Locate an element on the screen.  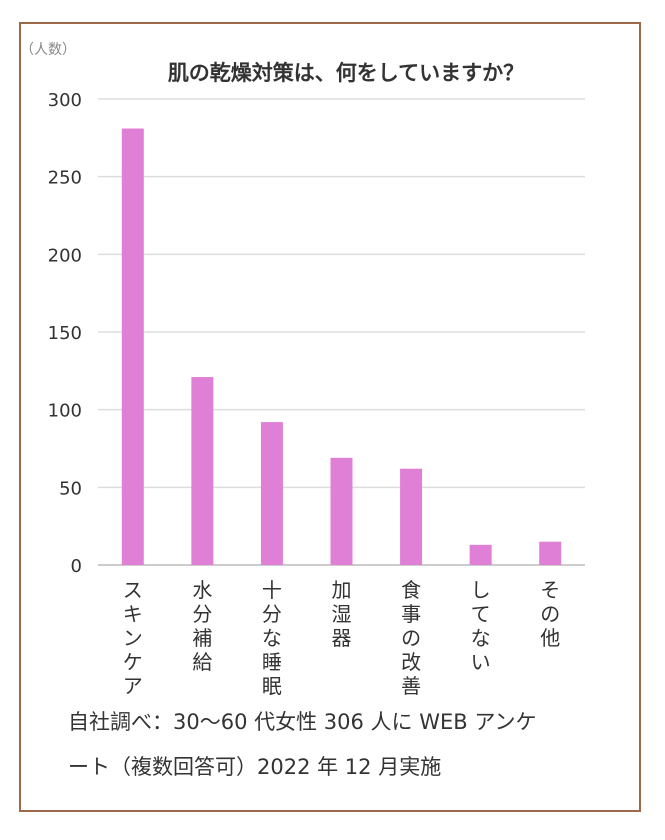
x-category-label: 加湿器 is located at coordinates (342, 614).